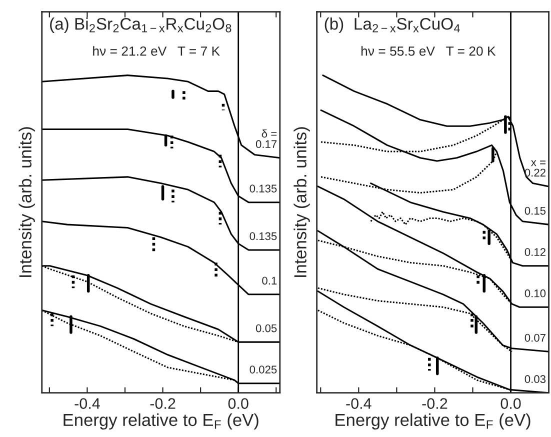  I want to click on series-label: 0.17, so click(266, 144).